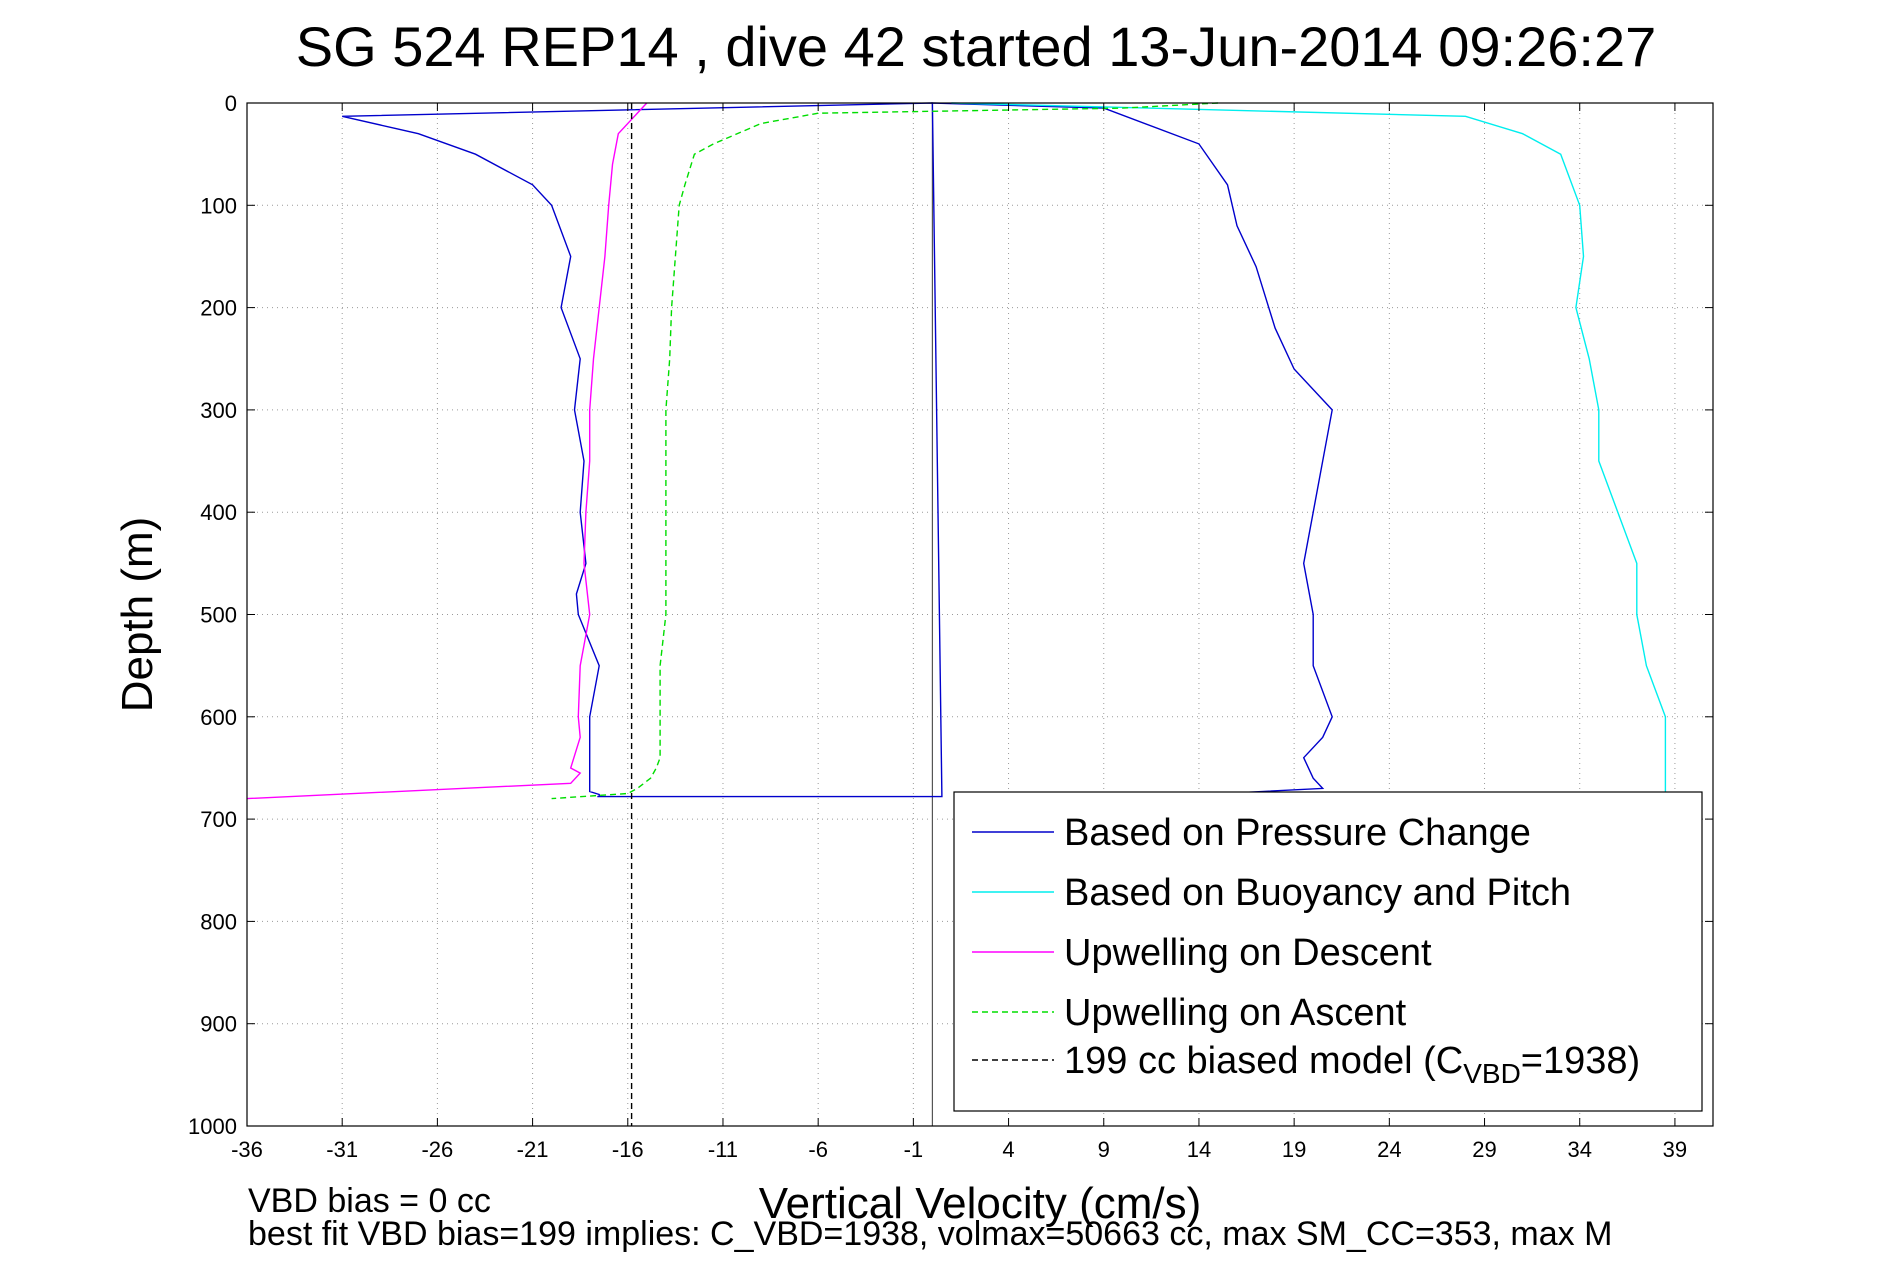 The height and width of the screenshot is (1262, 1891). What do you see at coordinates (533, 1149) in the screenshot?
I see `x-tick-label: -21` at bounding box center [533, 1149].